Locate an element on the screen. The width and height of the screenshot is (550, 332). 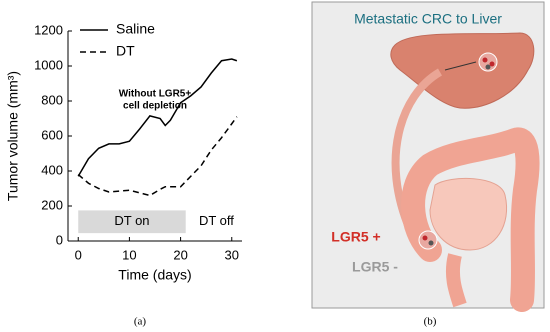
liver is located at coordinates (462, 70).